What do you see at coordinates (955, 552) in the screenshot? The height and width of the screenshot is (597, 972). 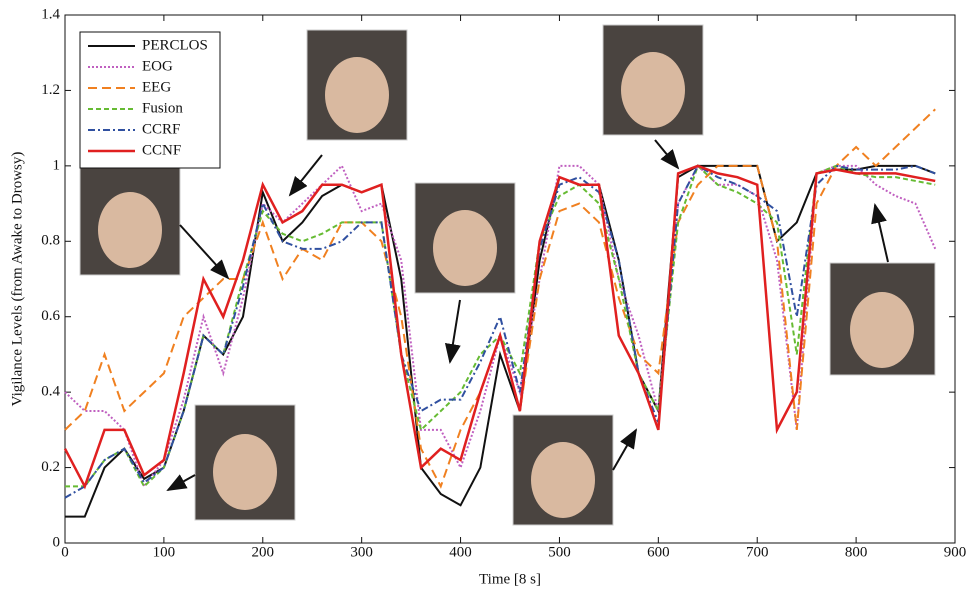 I see `x-tick-label: 900` at bounding box center [955, 552].